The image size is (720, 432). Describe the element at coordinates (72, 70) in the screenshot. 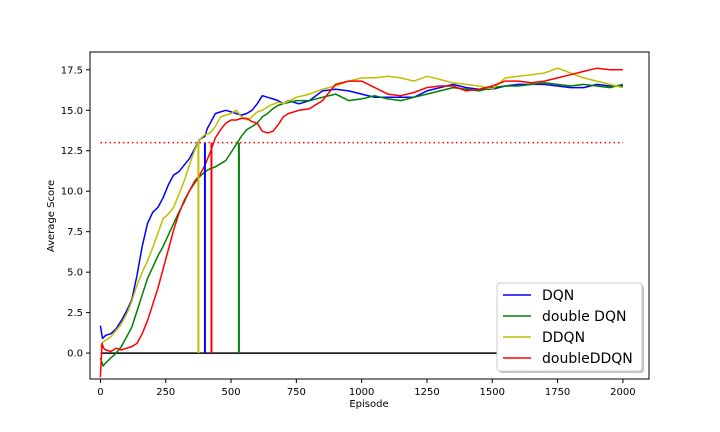

I see `y-tick-label: 17.5` at that location.